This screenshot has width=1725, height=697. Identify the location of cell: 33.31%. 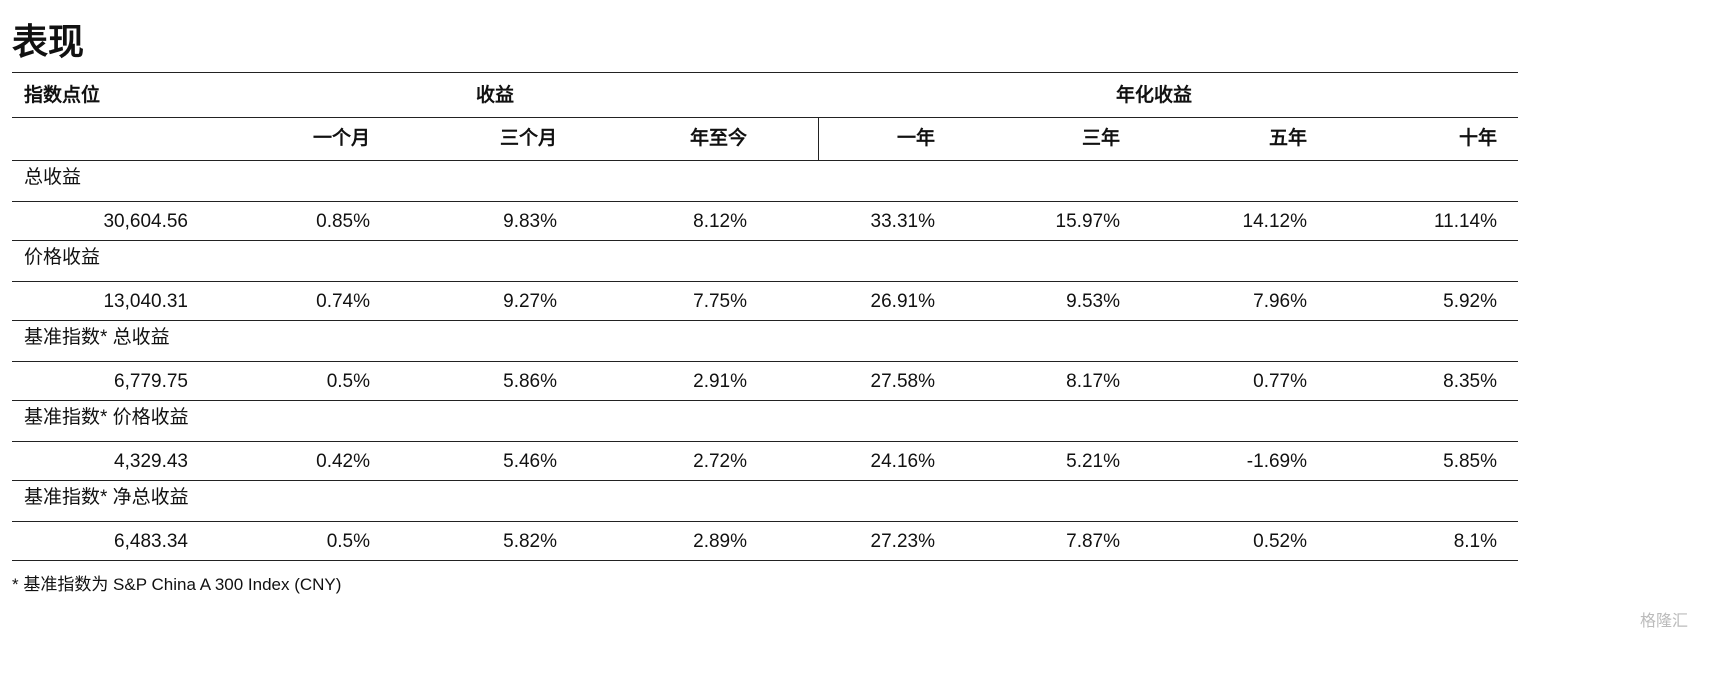
(902, 221).